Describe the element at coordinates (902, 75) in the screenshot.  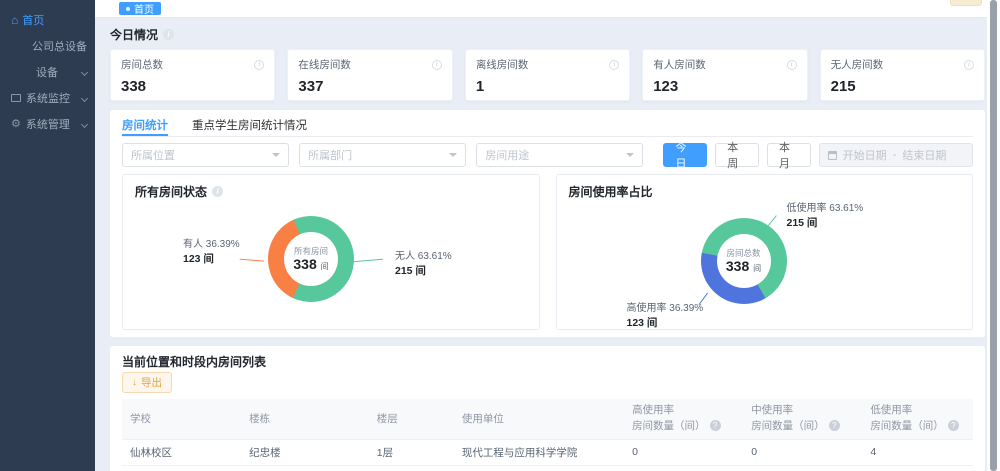
I see `stat-card-empty-rooms: 无人房间数 i 215` at that location.